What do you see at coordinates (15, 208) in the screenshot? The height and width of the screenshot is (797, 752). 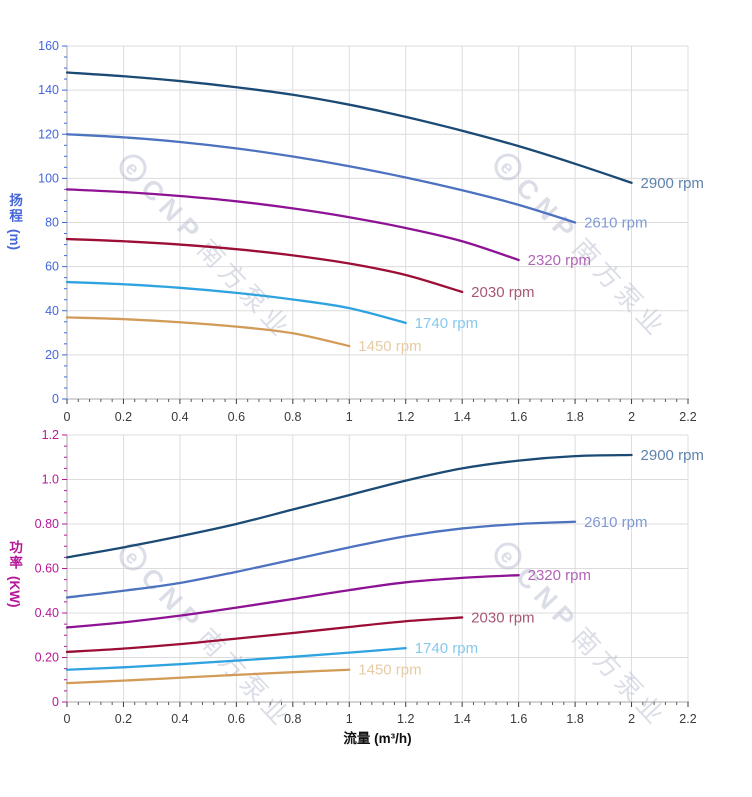 I see `head-axis-title-cn: 扬程` at bounding box center [15, 208].